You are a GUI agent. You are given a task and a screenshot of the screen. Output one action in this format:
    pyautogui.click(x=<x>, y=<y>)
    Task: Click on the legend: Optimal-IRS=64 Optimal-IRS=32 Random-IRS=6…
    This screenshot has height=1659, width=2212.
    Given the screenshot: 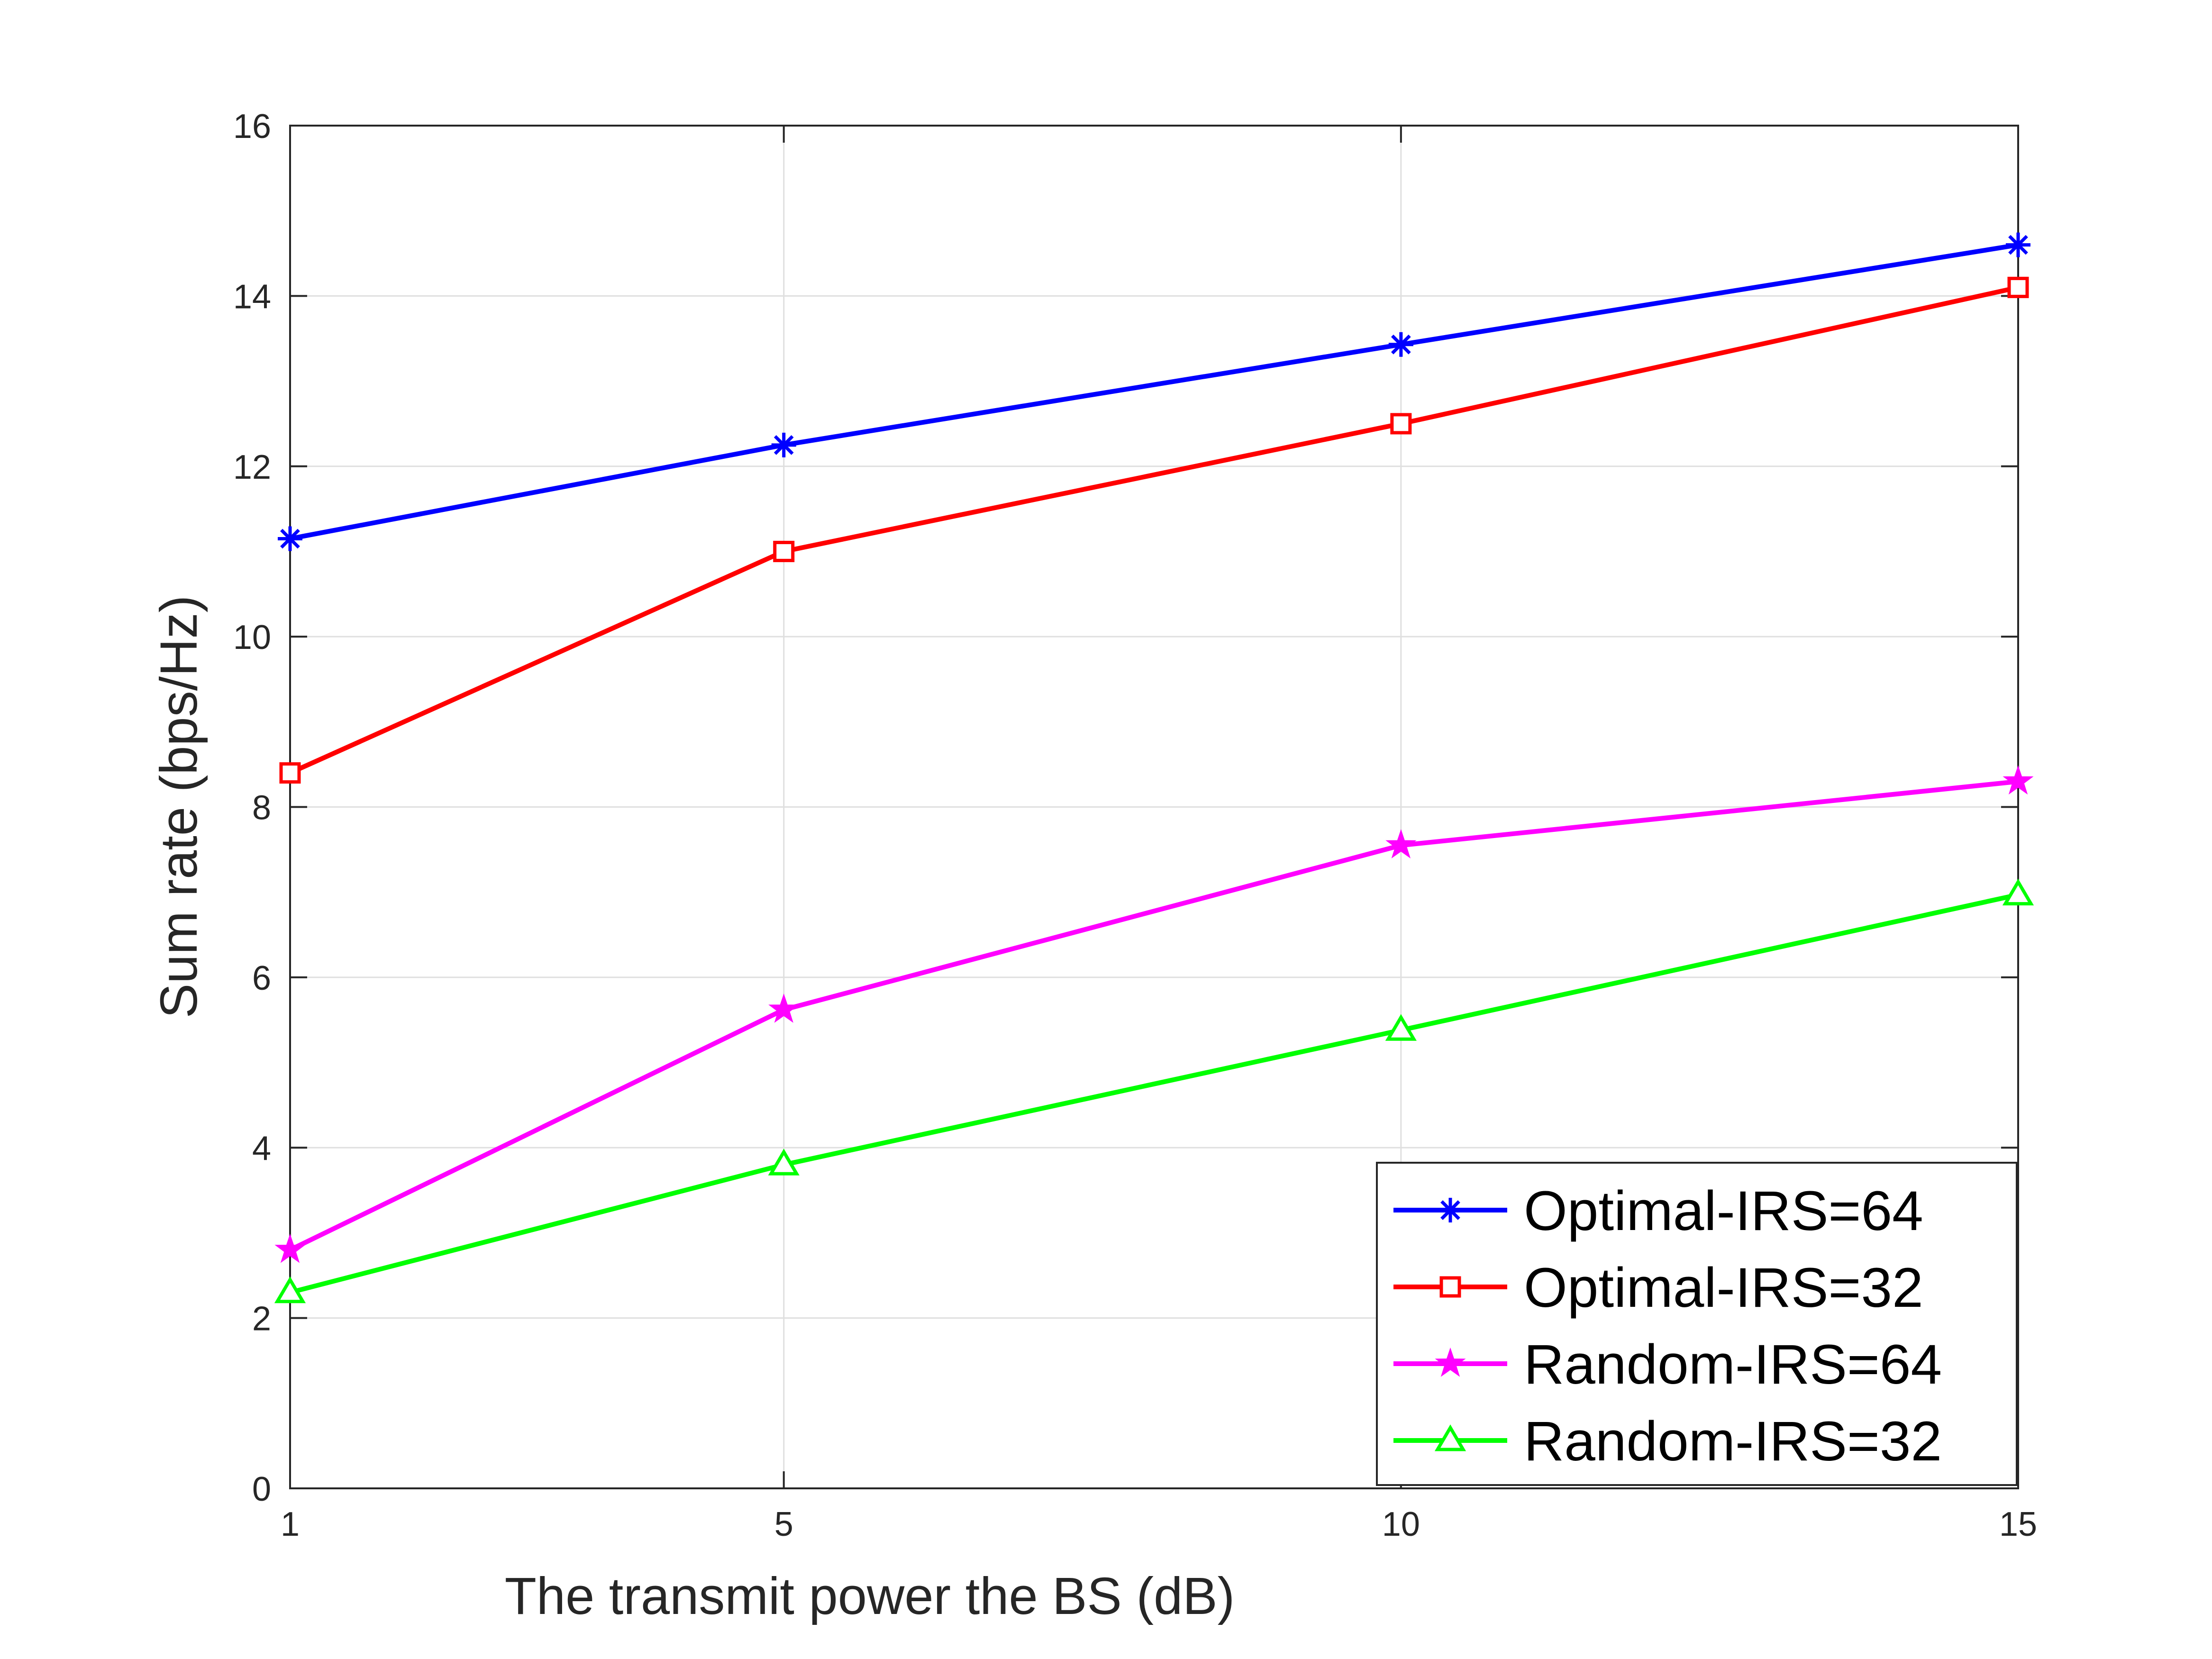 What is the action you would take?
    pyautogui.click(x=1697, y=1324)
    